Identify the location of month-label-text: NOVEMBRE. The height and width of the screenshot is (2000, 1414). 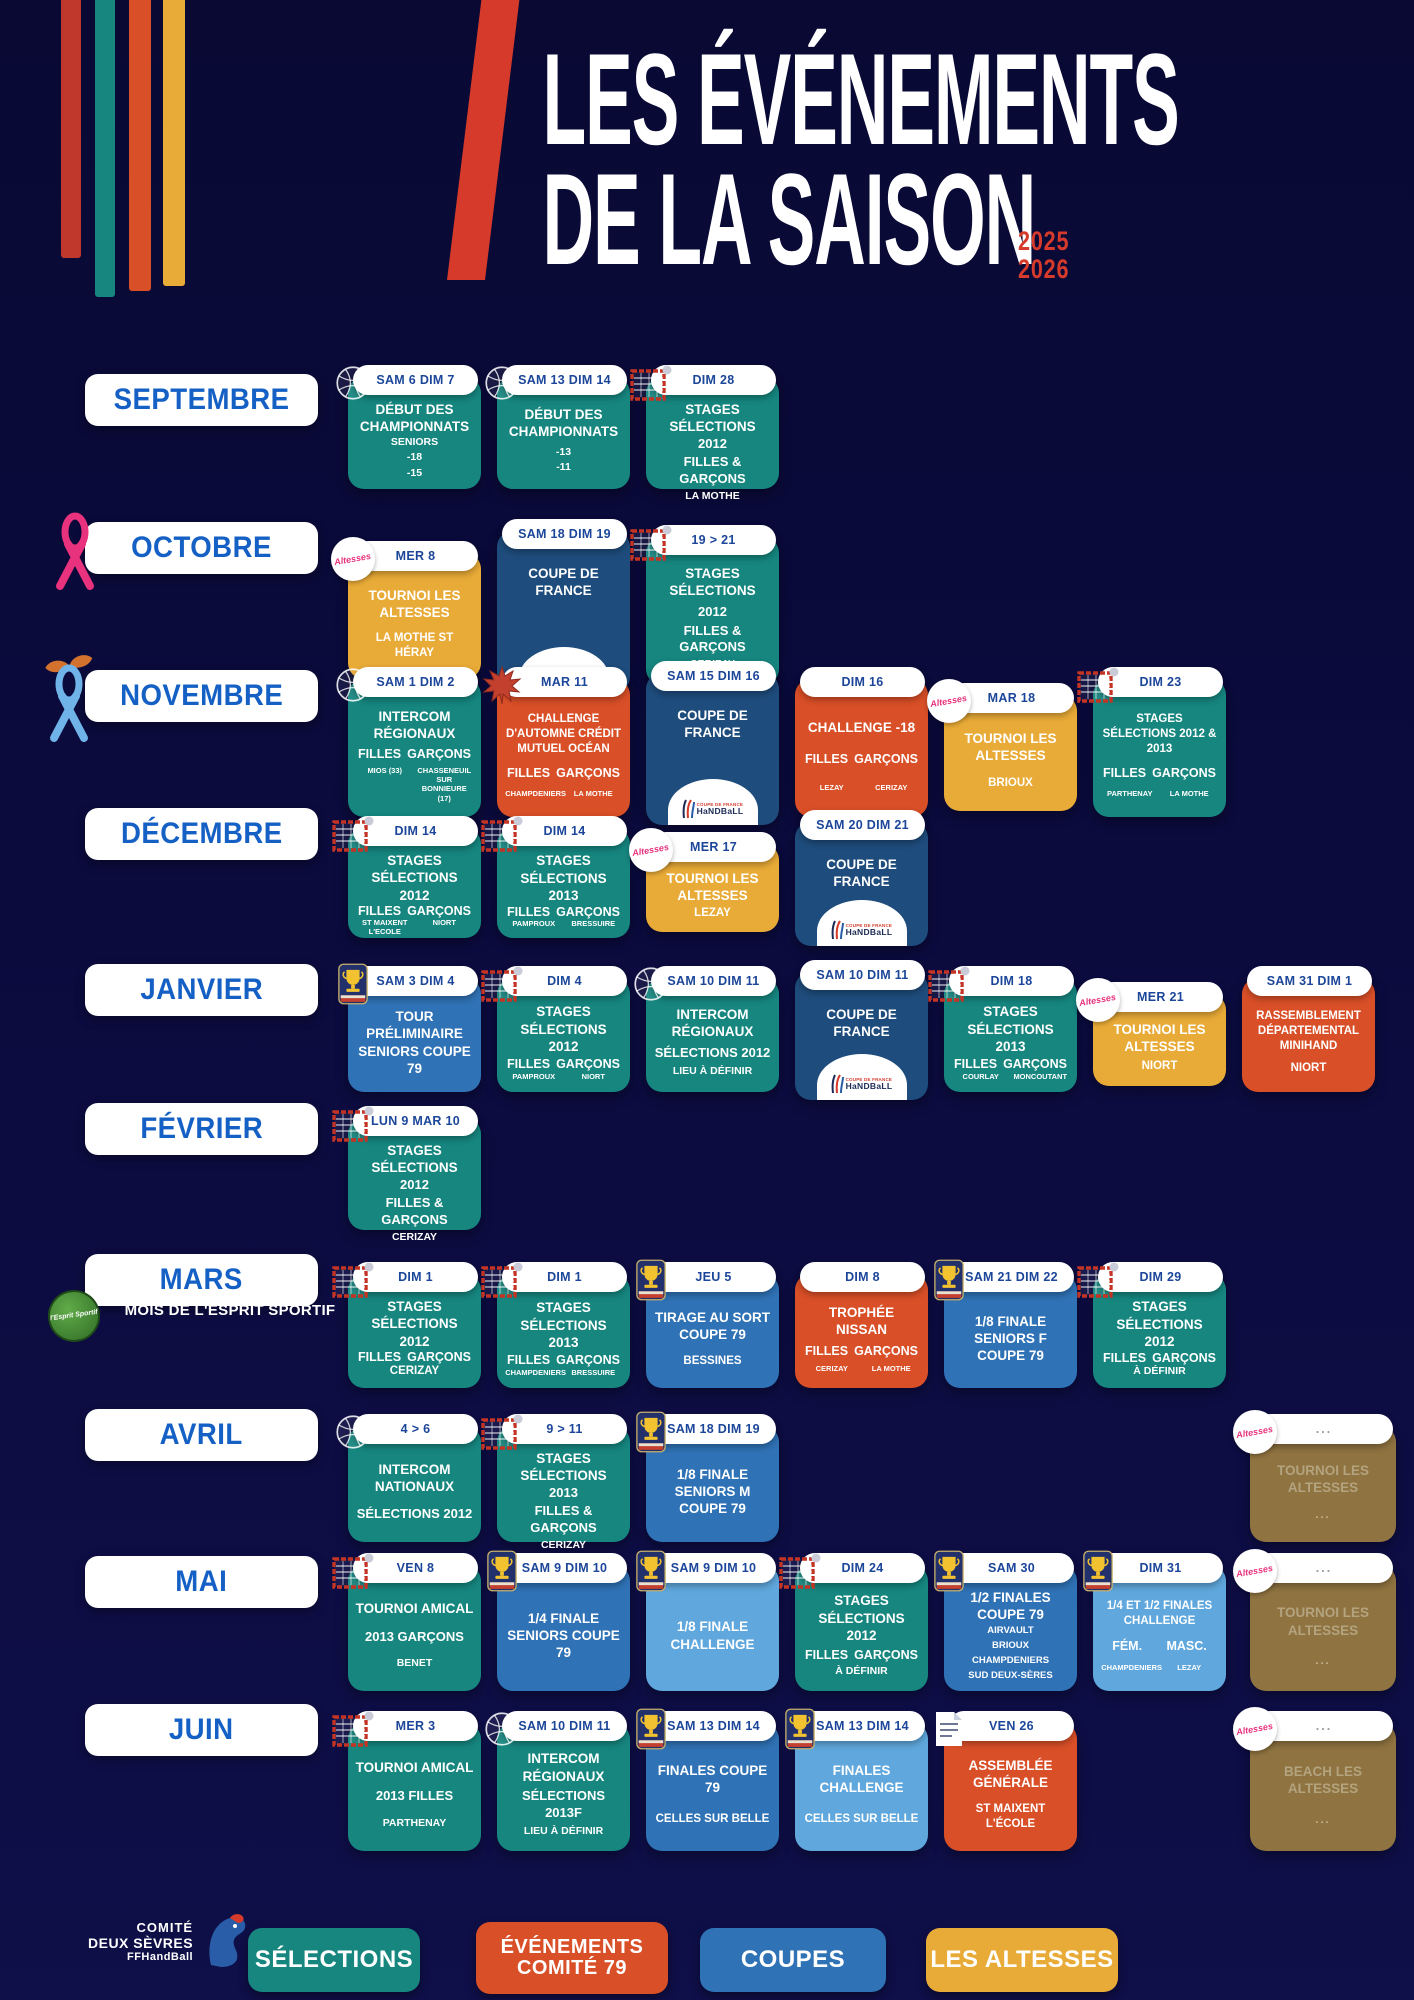
(201, 695).